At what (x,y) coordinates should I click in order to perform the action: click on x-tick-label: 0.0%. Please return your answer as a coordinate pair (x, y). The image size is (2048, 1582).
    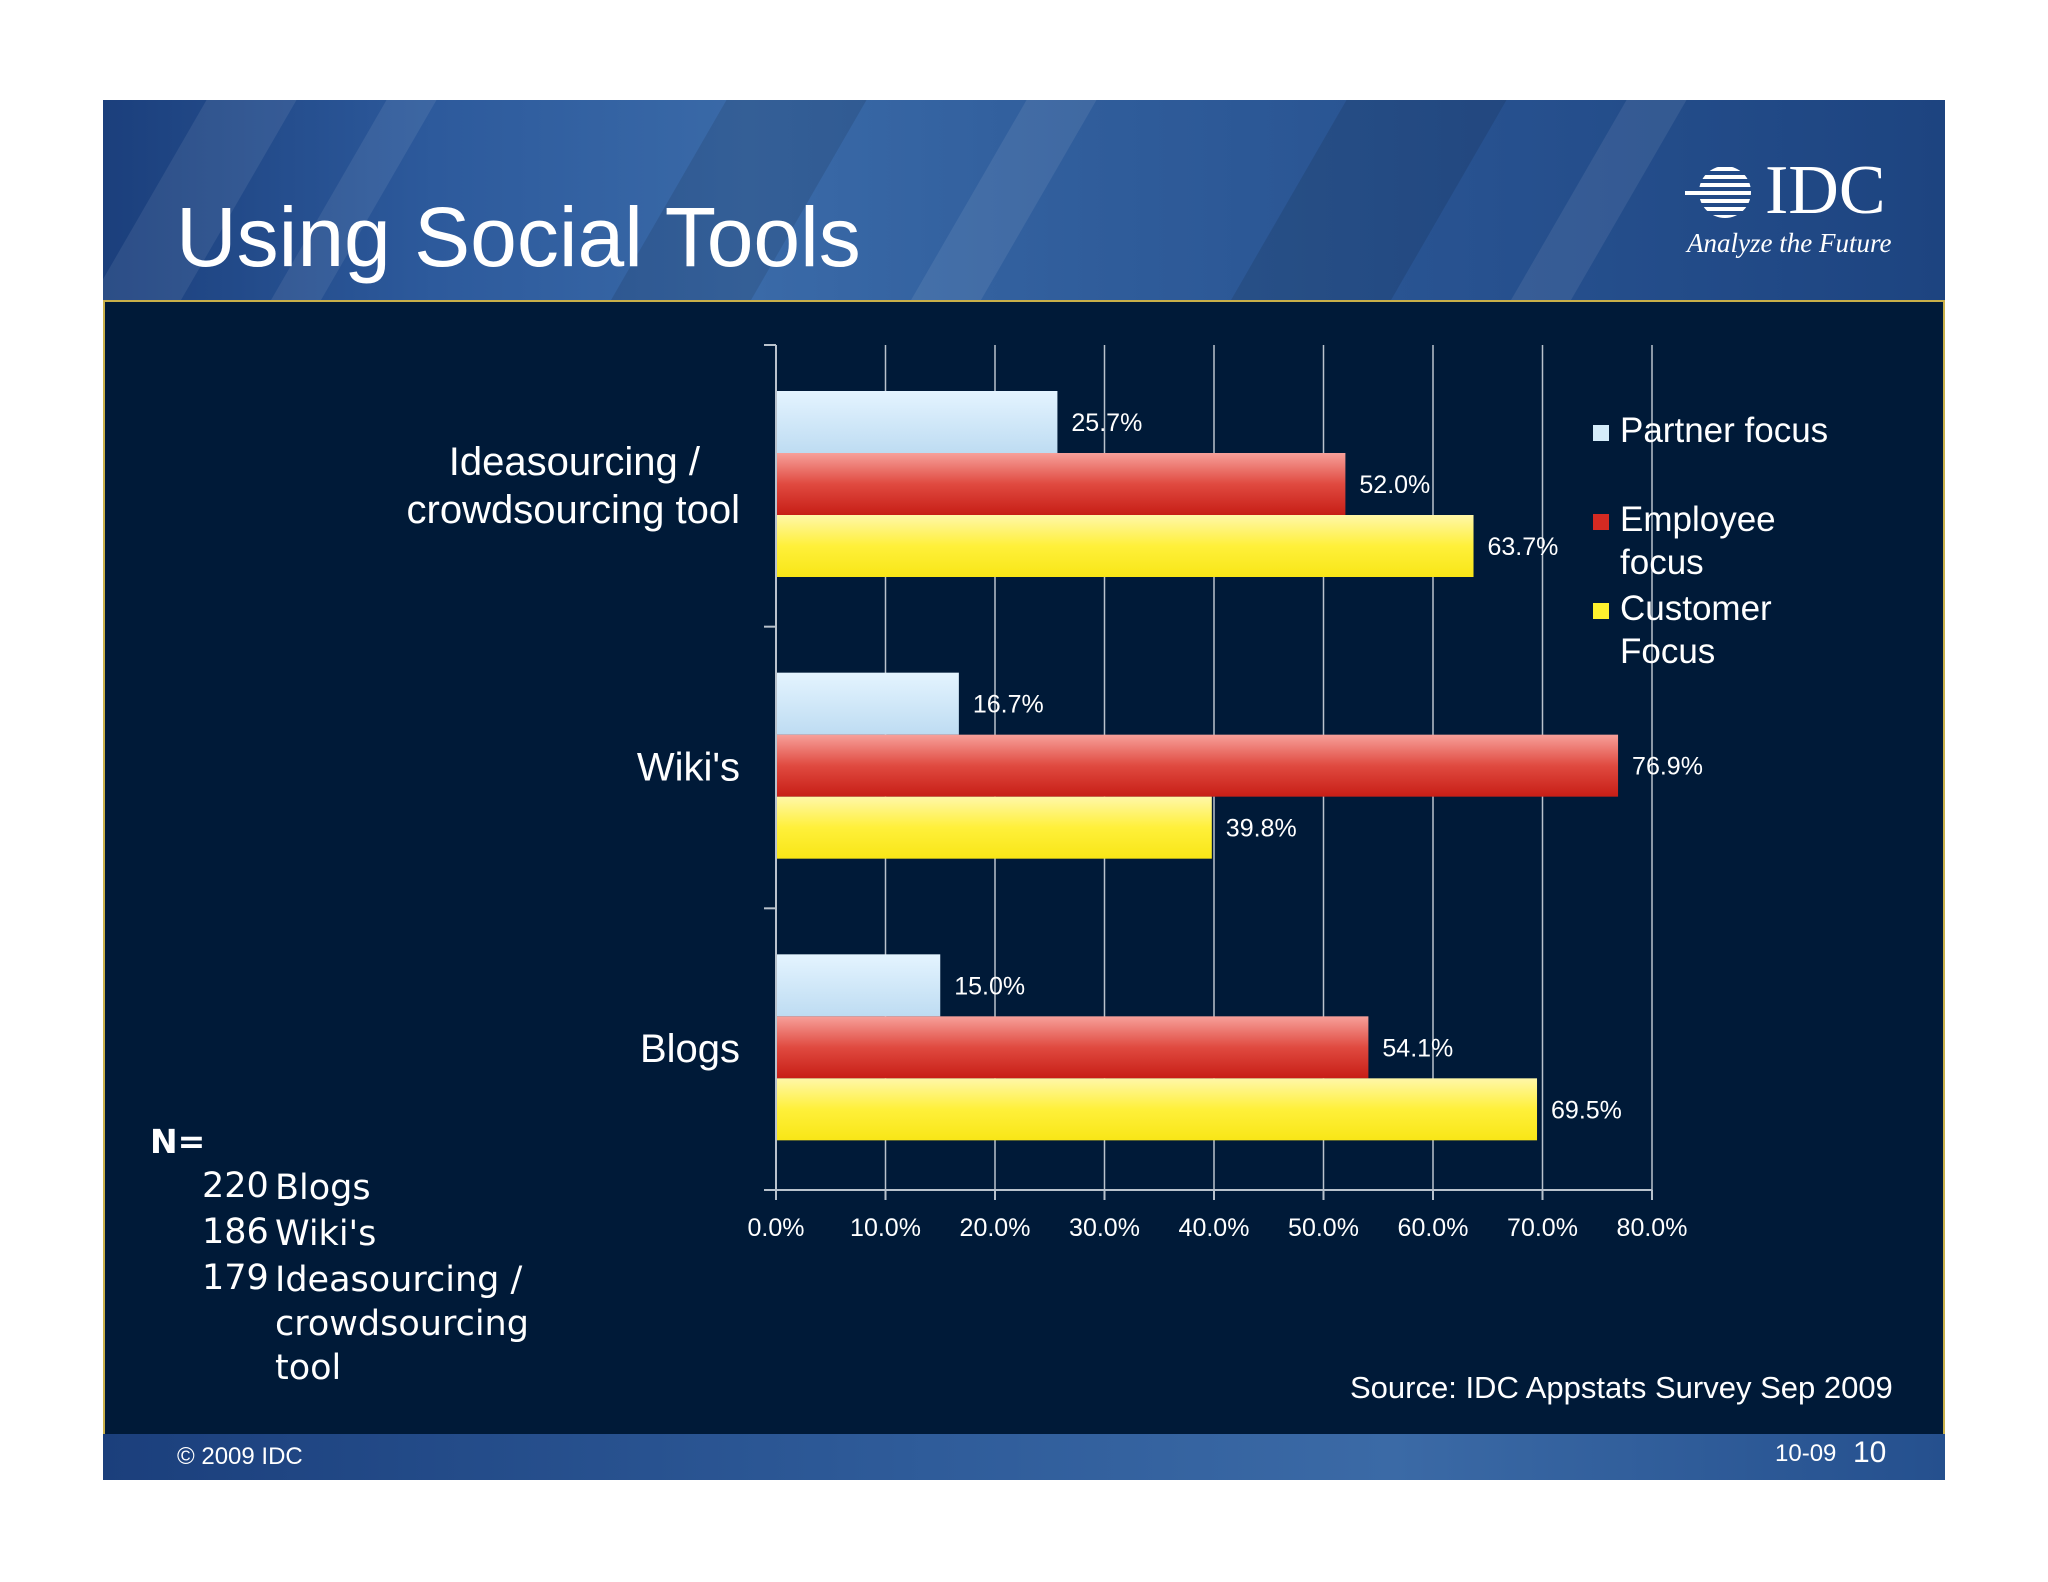
    Looking at the image, I should click on (776, 1228).